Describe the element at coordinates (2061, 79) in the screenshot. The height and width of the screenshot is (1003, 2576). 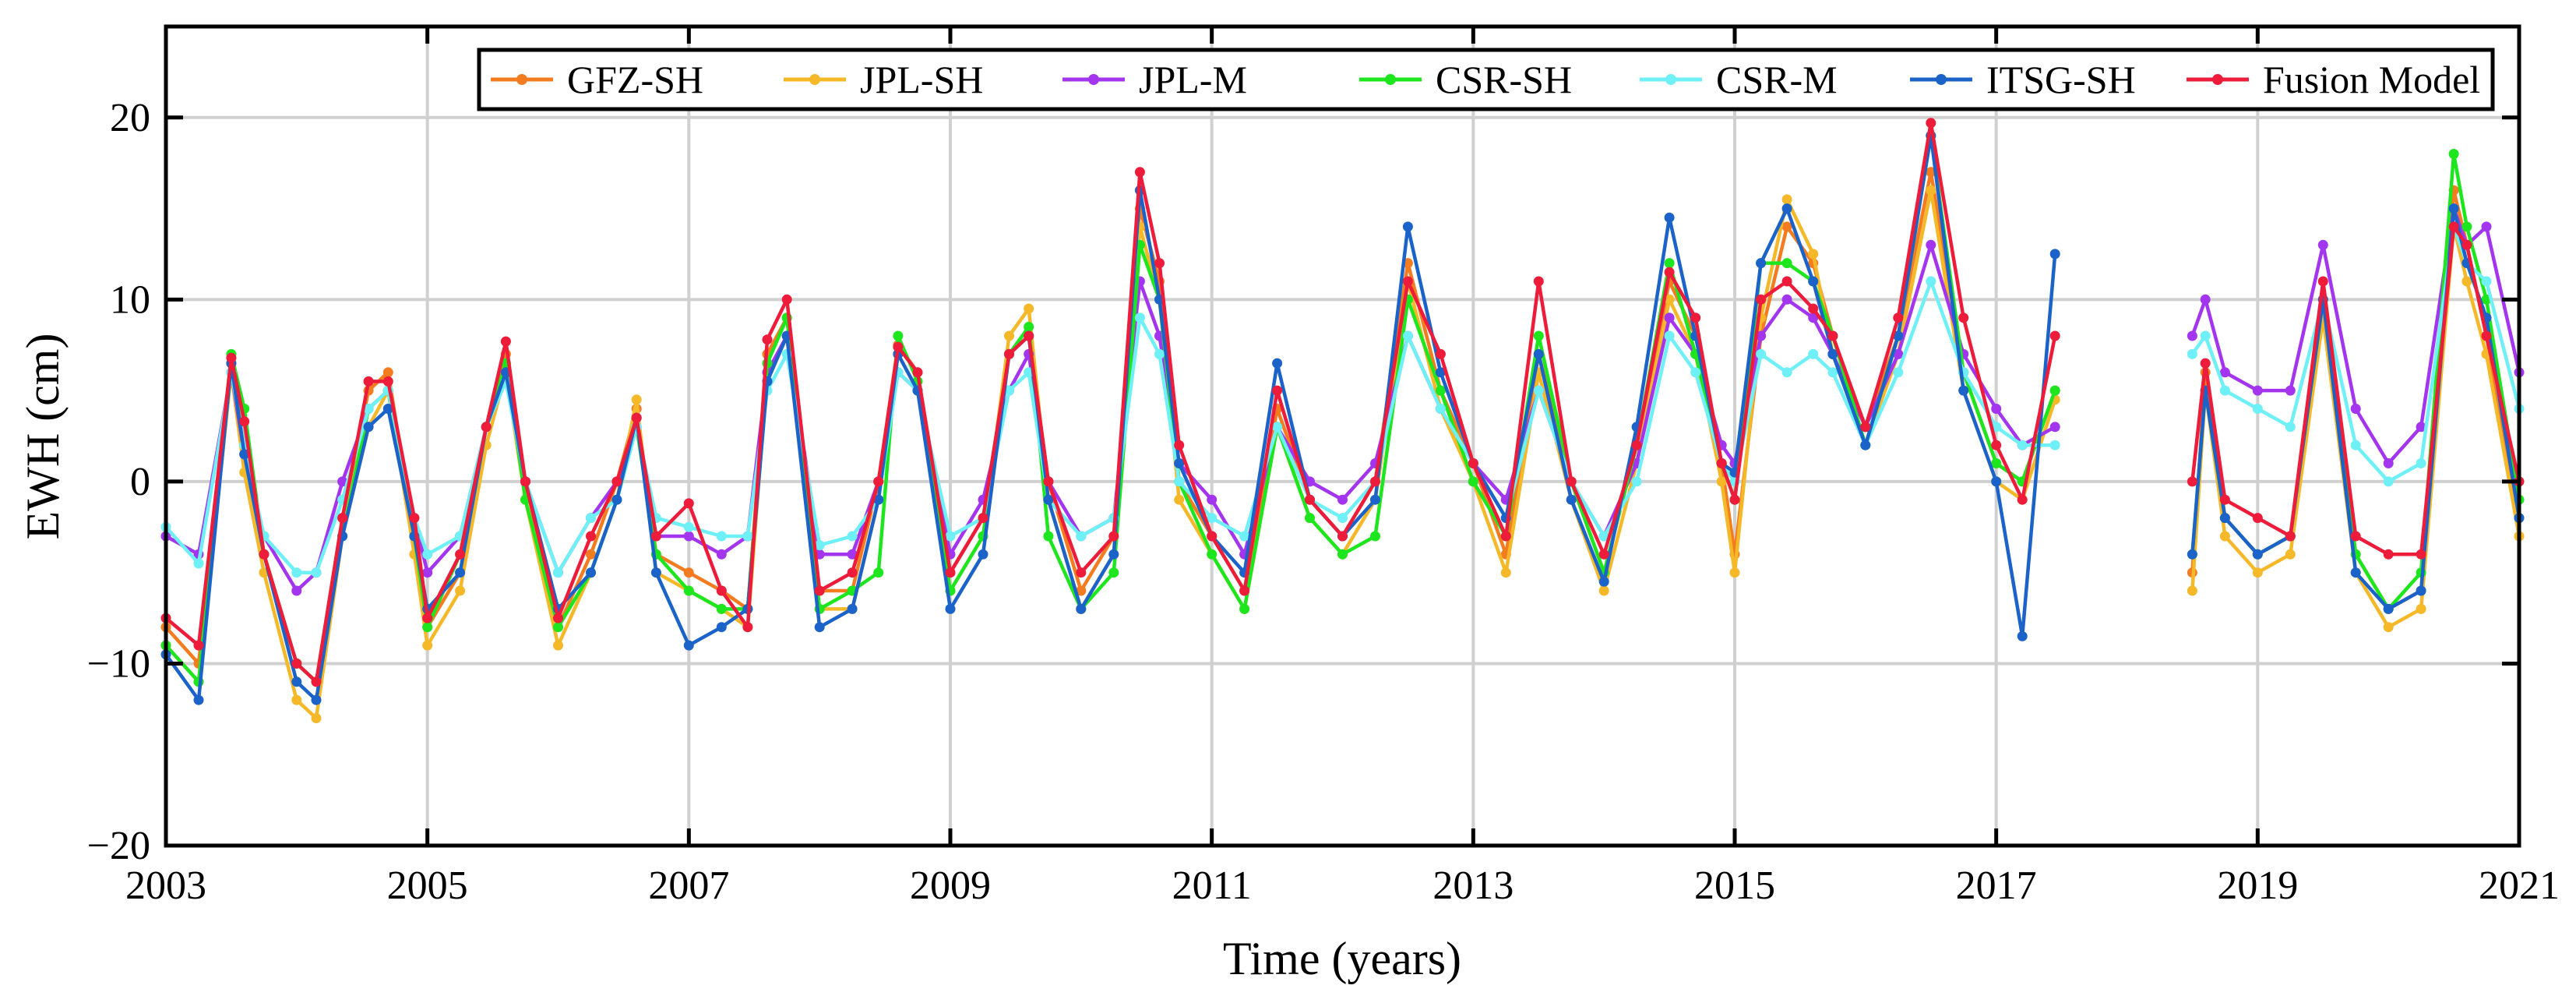
I see `legend-label: ITSG-SH` at that location.